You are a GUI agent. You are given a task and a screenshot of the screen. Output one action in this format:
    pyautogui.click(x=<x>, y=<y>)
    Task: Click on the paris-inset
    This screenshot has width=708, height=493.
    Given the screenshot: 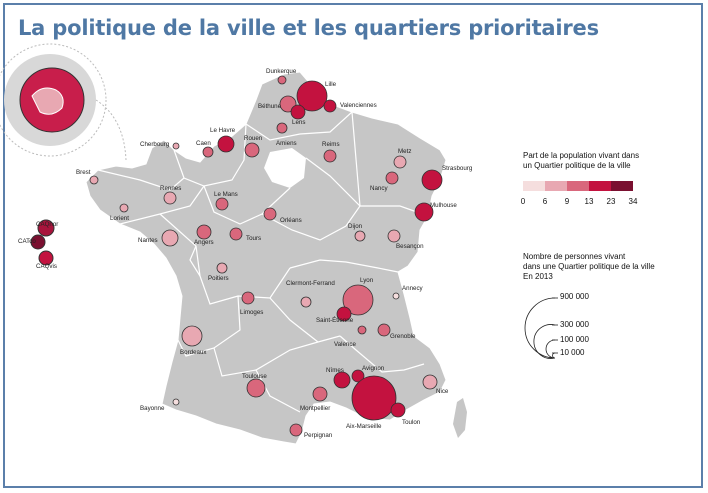 What is the action you would take?
    pyautogui.click(x=63, y=102)
    